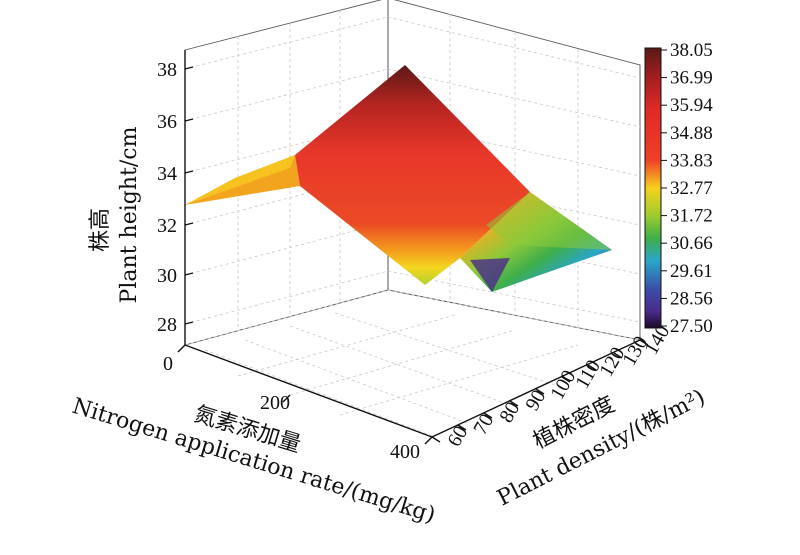 This screenshot has width=800, height=555. What do you see at coordinates (691, 271) in the screenshot?
I see `colorbar-tick-label: 29.61` at bounding box center [691, 271].